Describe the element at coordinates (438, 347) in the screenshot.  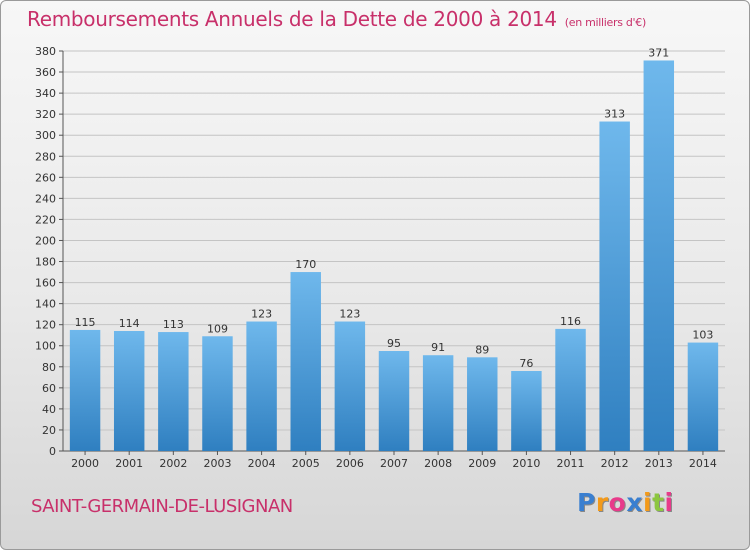
I see `data-label-2008: 91` at that location.